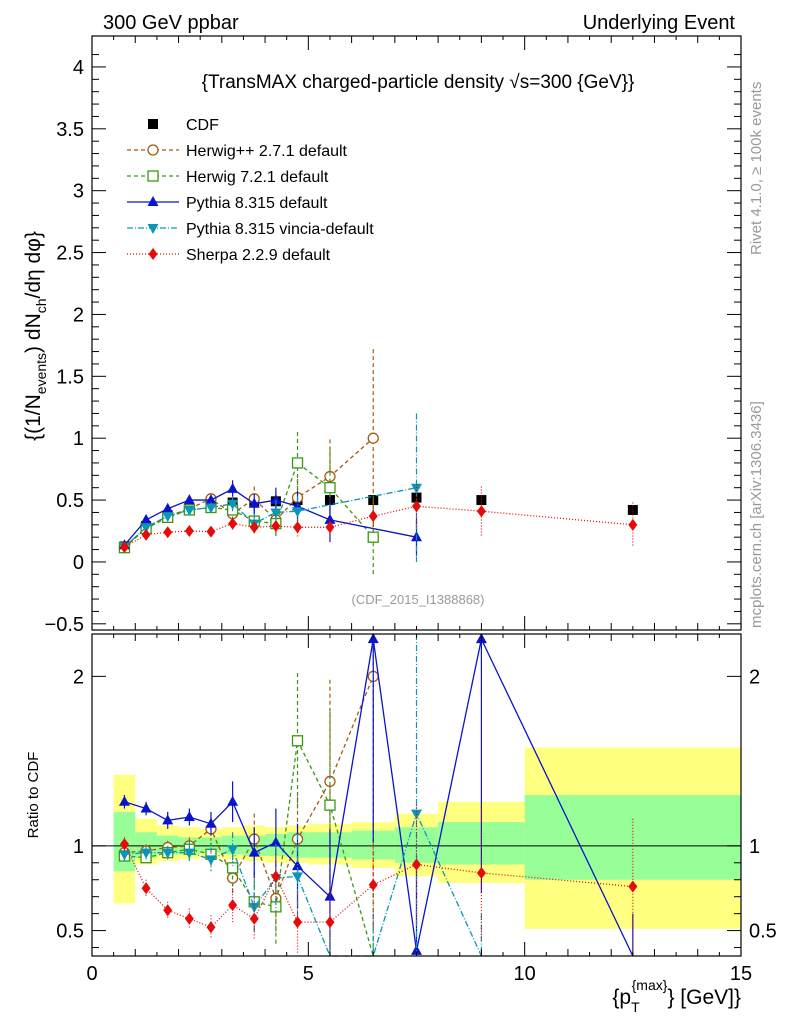 This screenshot has width=786, height=1024. I want to click on main-y-axis-label: {(1/Nevents) dNch/dη dφ}, so click(35, 336).